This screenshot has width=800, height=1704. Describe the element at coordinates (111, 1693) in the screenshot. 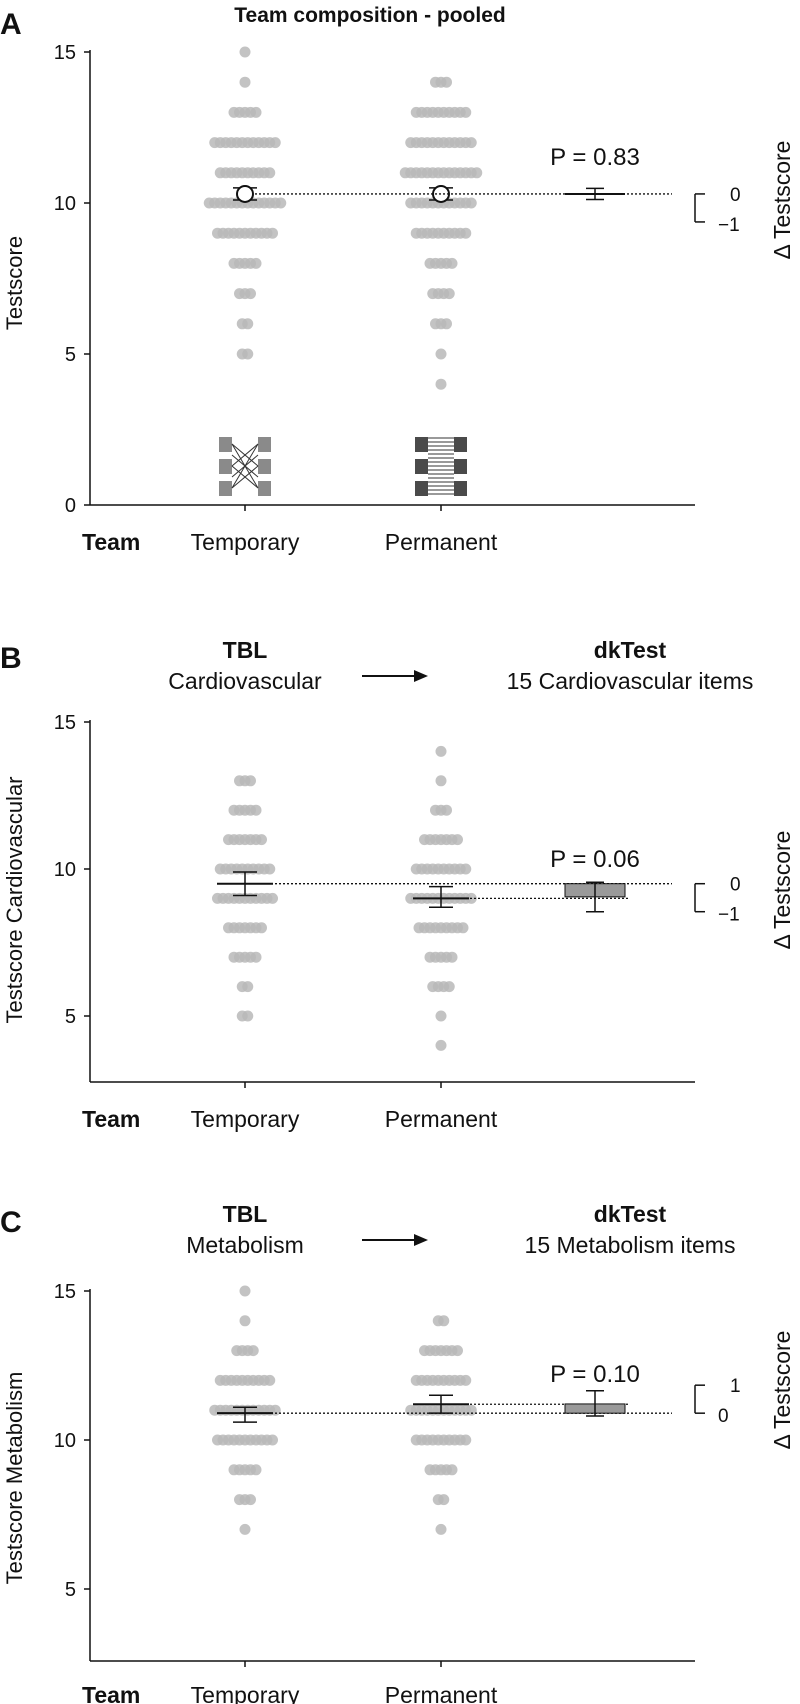

I see `x-group-label: Team` at that location.